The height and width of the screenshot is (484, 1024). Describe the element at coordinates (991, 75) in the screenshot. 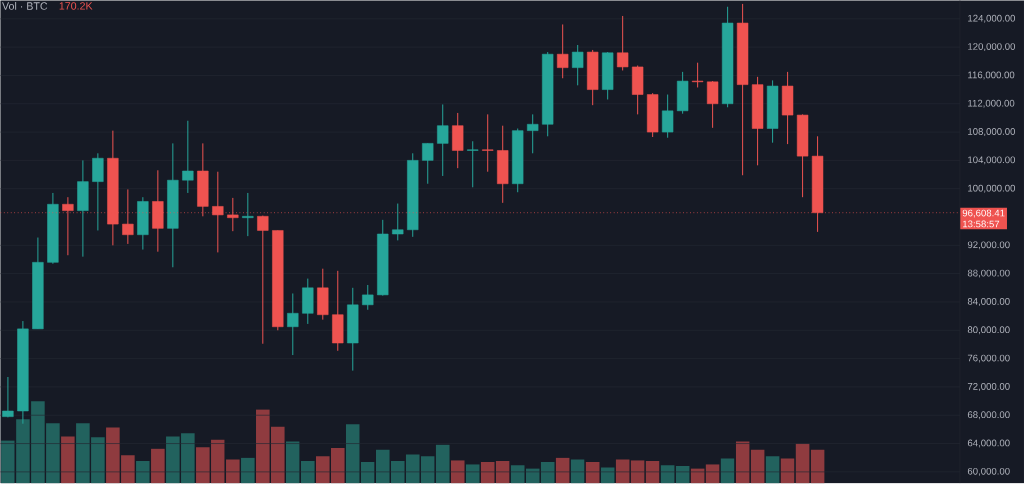

I see `y-tick-label: 116,000.00` at that location.